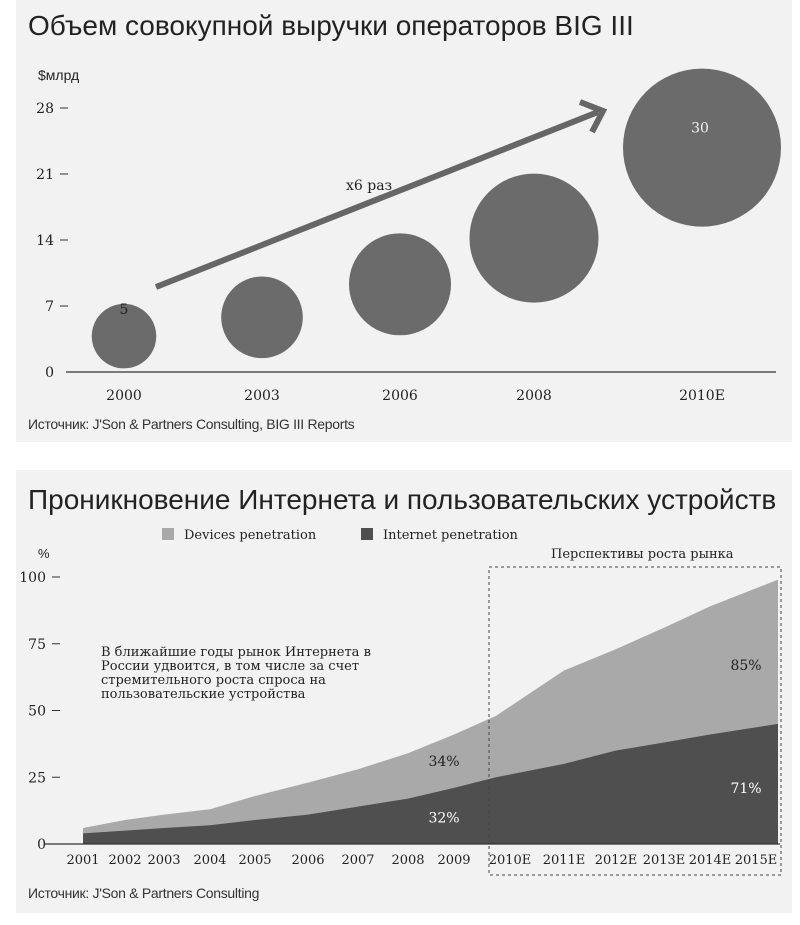 This screenshot has width=800, height=925. Describe the element at coordinates (710, 860) in the screenshot. I see `penetration-x-tick-label: 2014E` at that location.